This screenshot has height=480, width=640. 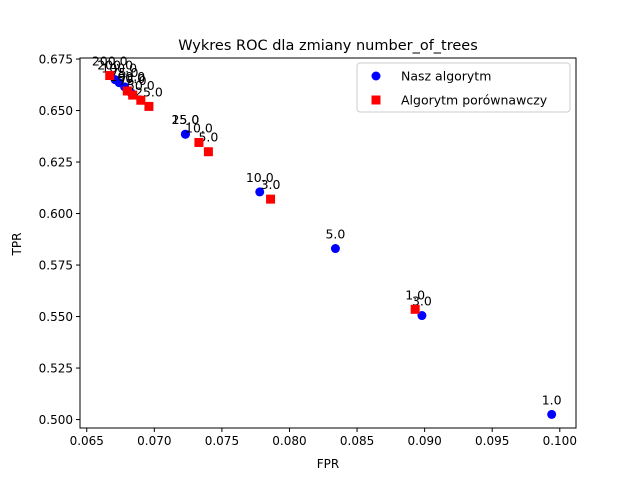 What do you see at coordinates (492, 441) in the screenshot?
I see `x-tick-label: 0.095` at bounding box center [492, 441].